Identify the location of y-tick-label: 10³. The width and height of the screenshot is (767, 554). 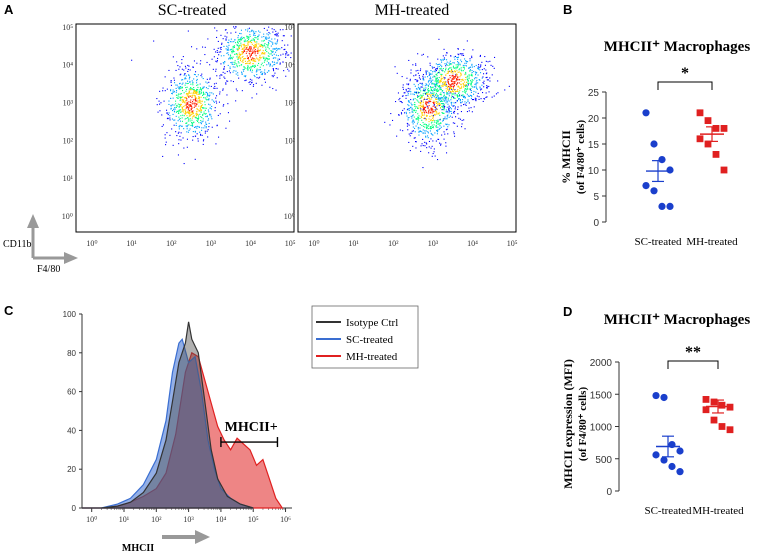
(68, 103).